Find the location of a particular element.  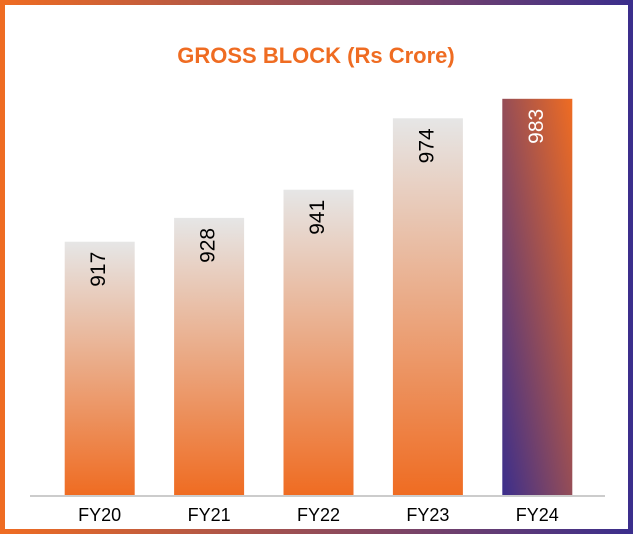

value-label: 974 is located at coordinates (426, 145).